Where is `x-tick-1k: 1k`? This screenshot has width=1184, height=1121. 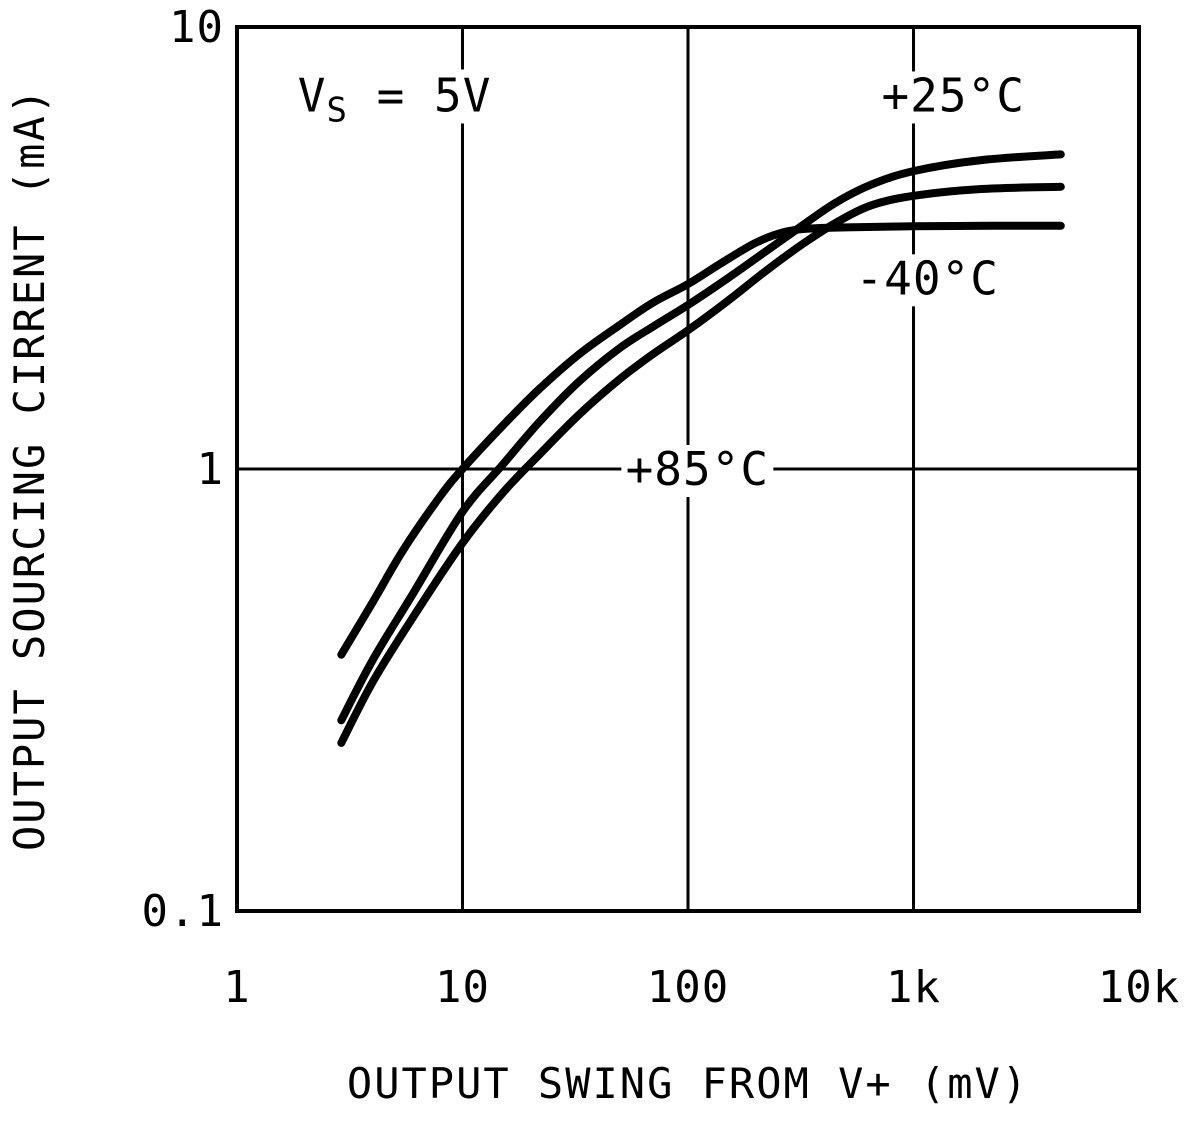
x-tick-1k: 1k is located at coordinates (913, 987).